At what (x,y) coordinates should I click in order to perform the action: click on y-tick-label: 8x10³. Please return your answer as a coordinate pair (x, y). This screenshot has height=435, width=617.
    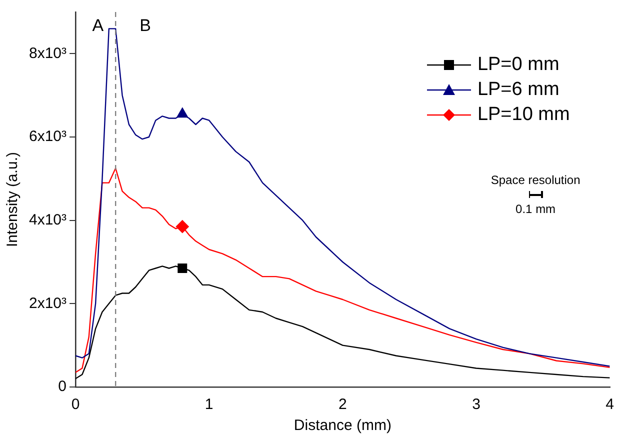
    Looking at the image, I should click on (47, 53).